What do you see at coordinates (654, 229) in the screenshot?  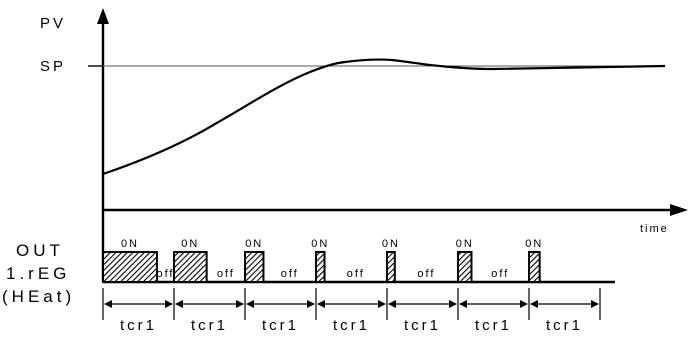 I see `time-axis-label: time` at bounding box center [654, 229].